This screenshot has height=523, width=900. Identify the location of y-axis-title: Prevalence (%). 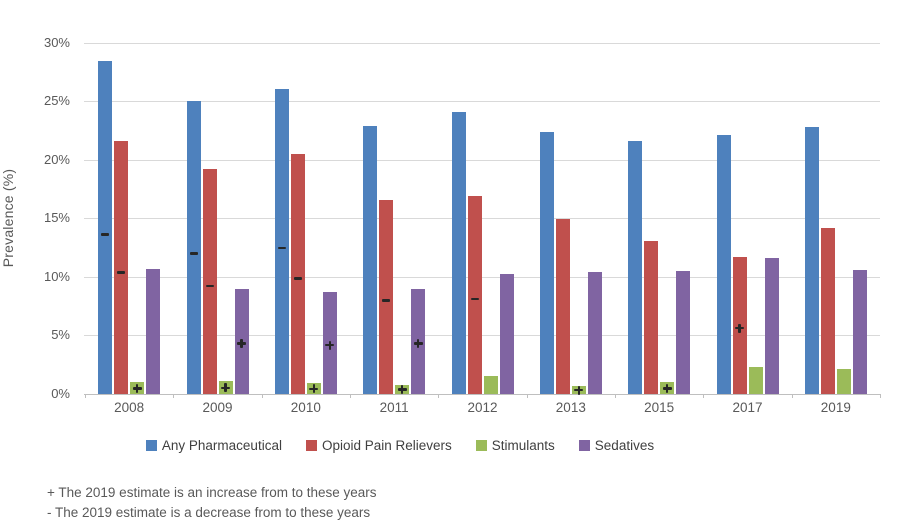
(8, 218).